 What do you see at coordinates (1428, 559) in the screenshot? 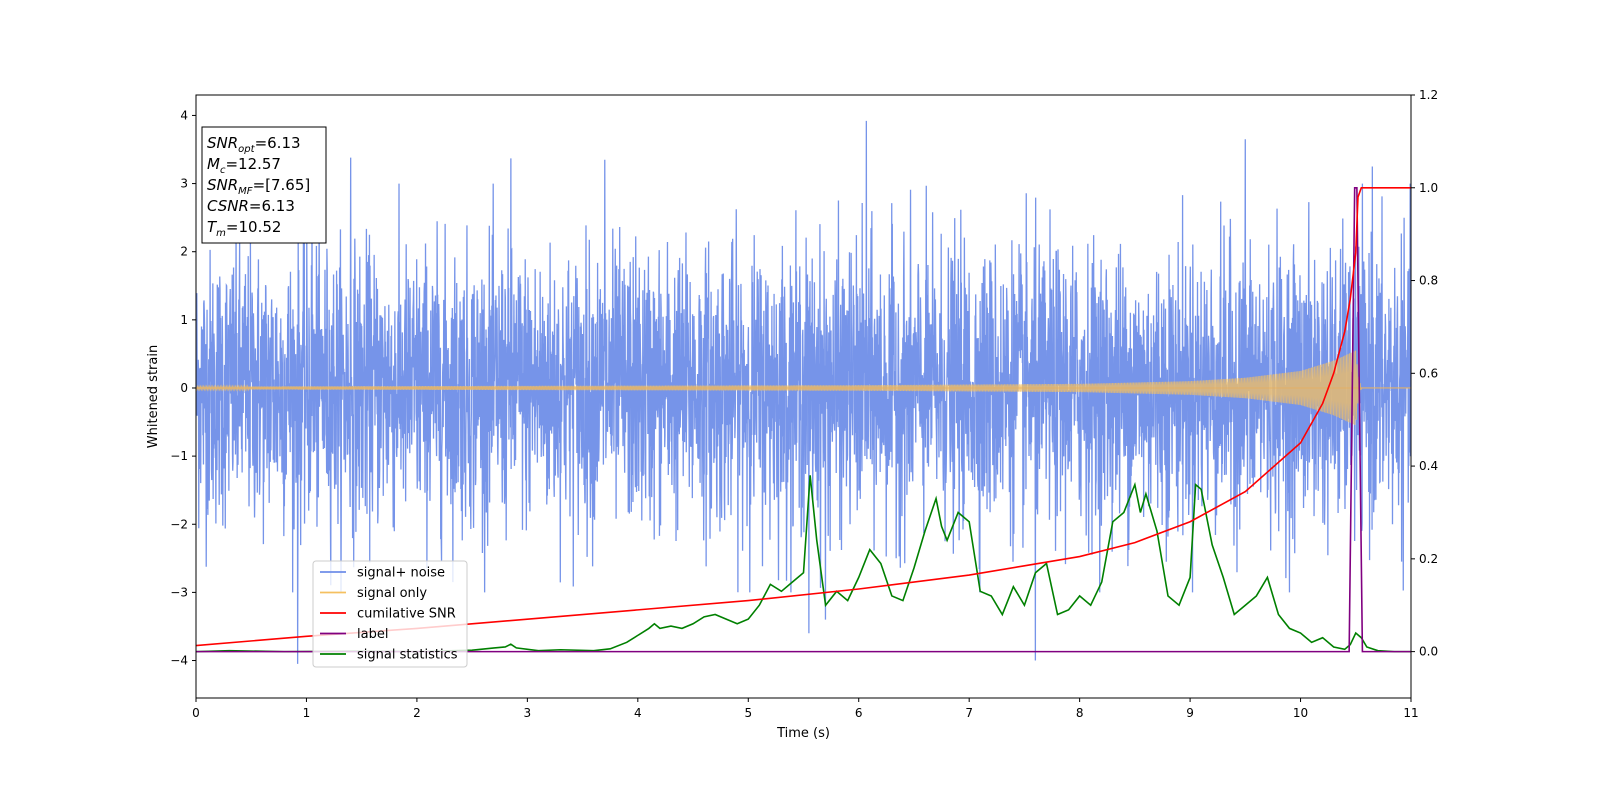
I see `y-right-tick-label: 0.2` at bounding box center [1428, 559].